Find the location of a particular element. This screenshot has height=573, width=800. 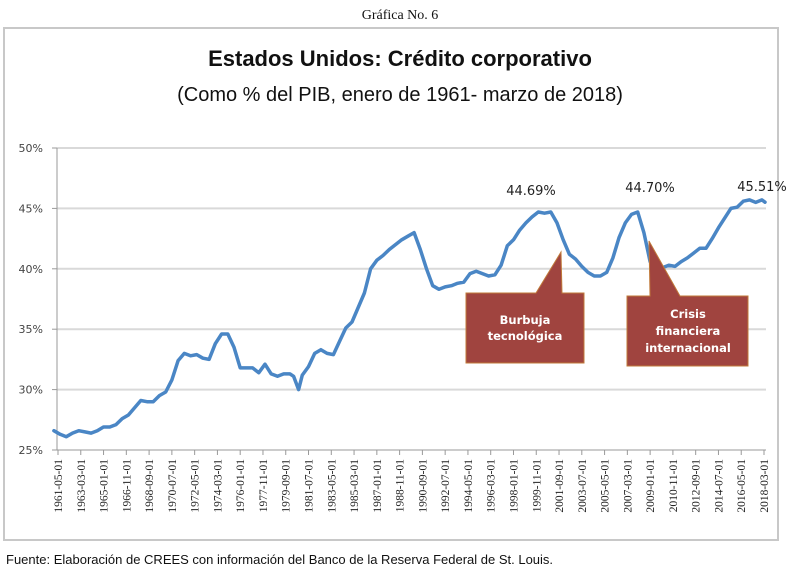

x-tick-label: 1996-03-01 is located at coordinates (492, 486).